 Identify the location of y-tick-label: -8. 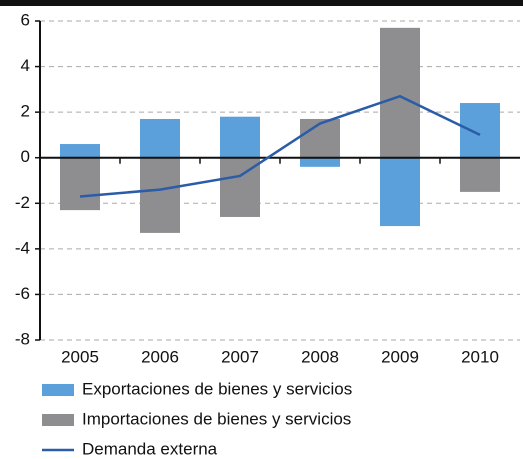
(22, 338).